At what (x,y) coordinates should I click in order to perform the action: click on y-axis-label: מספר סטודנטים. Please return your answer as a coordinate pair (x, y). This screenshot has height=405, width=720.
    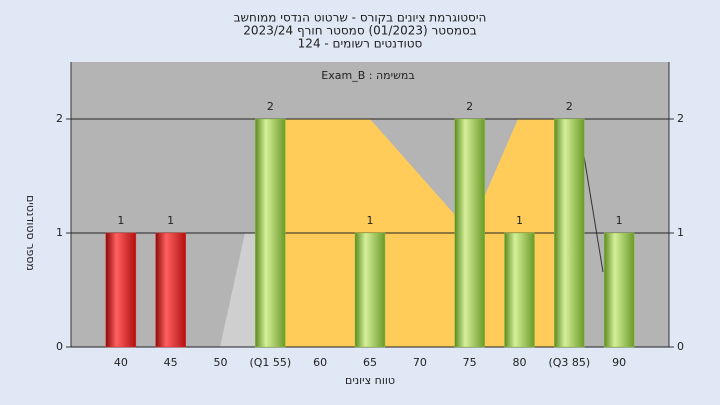
    Looking at the image, I should click on (30, 233).